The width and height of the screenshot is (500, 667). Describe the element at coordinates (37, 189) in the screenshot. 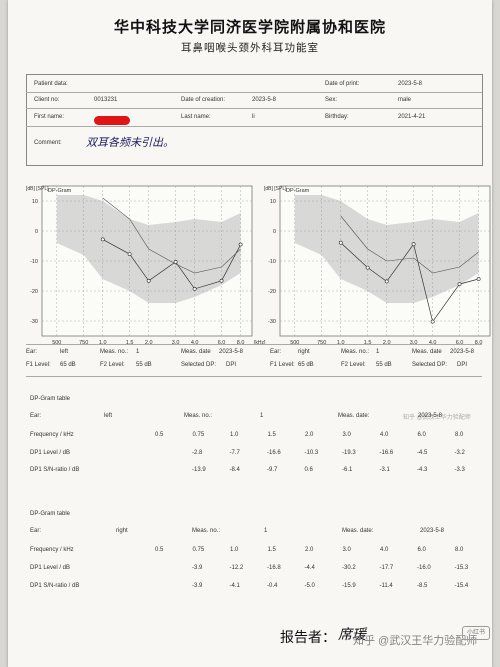

I see `y-axis-label: [dB] [SPL]` at that location.